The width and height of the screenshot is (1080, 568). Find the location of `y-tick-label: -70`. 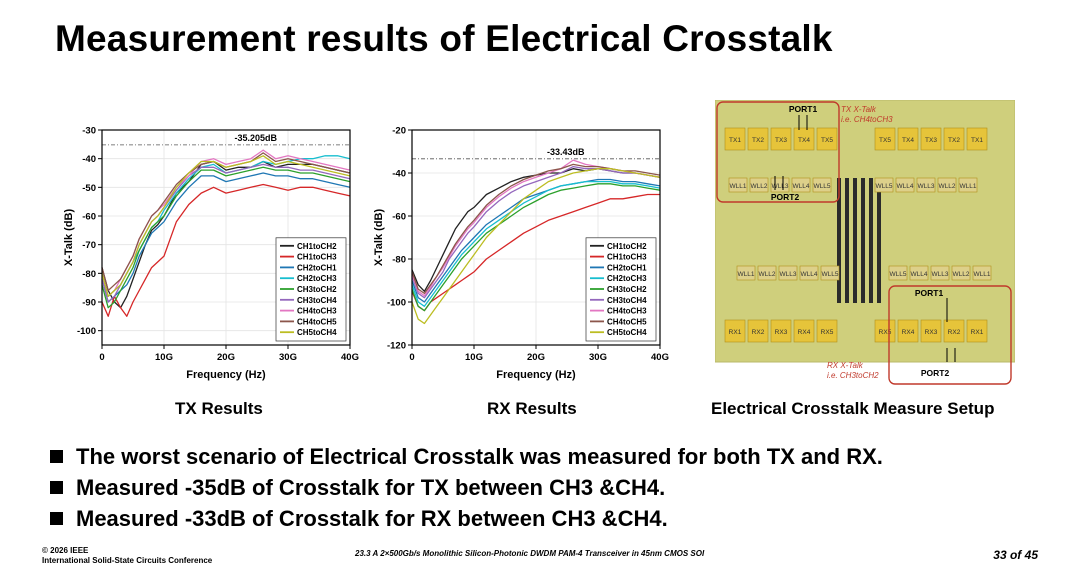

y-tick-label: -70 is located at coordinates (89, 245).